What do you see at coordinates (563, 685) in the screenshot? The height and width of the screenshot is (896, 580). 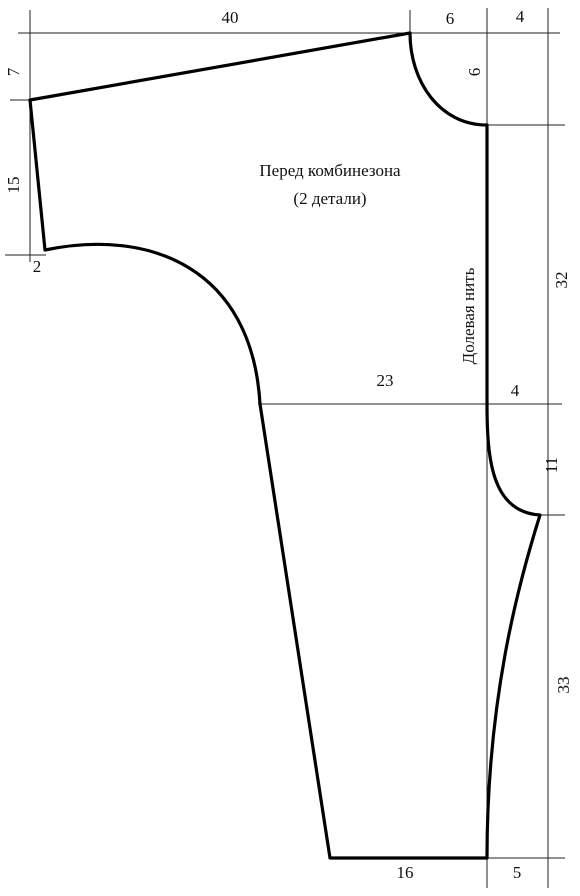 I see `dimension-label: 33` at bounding box center [563, 685].